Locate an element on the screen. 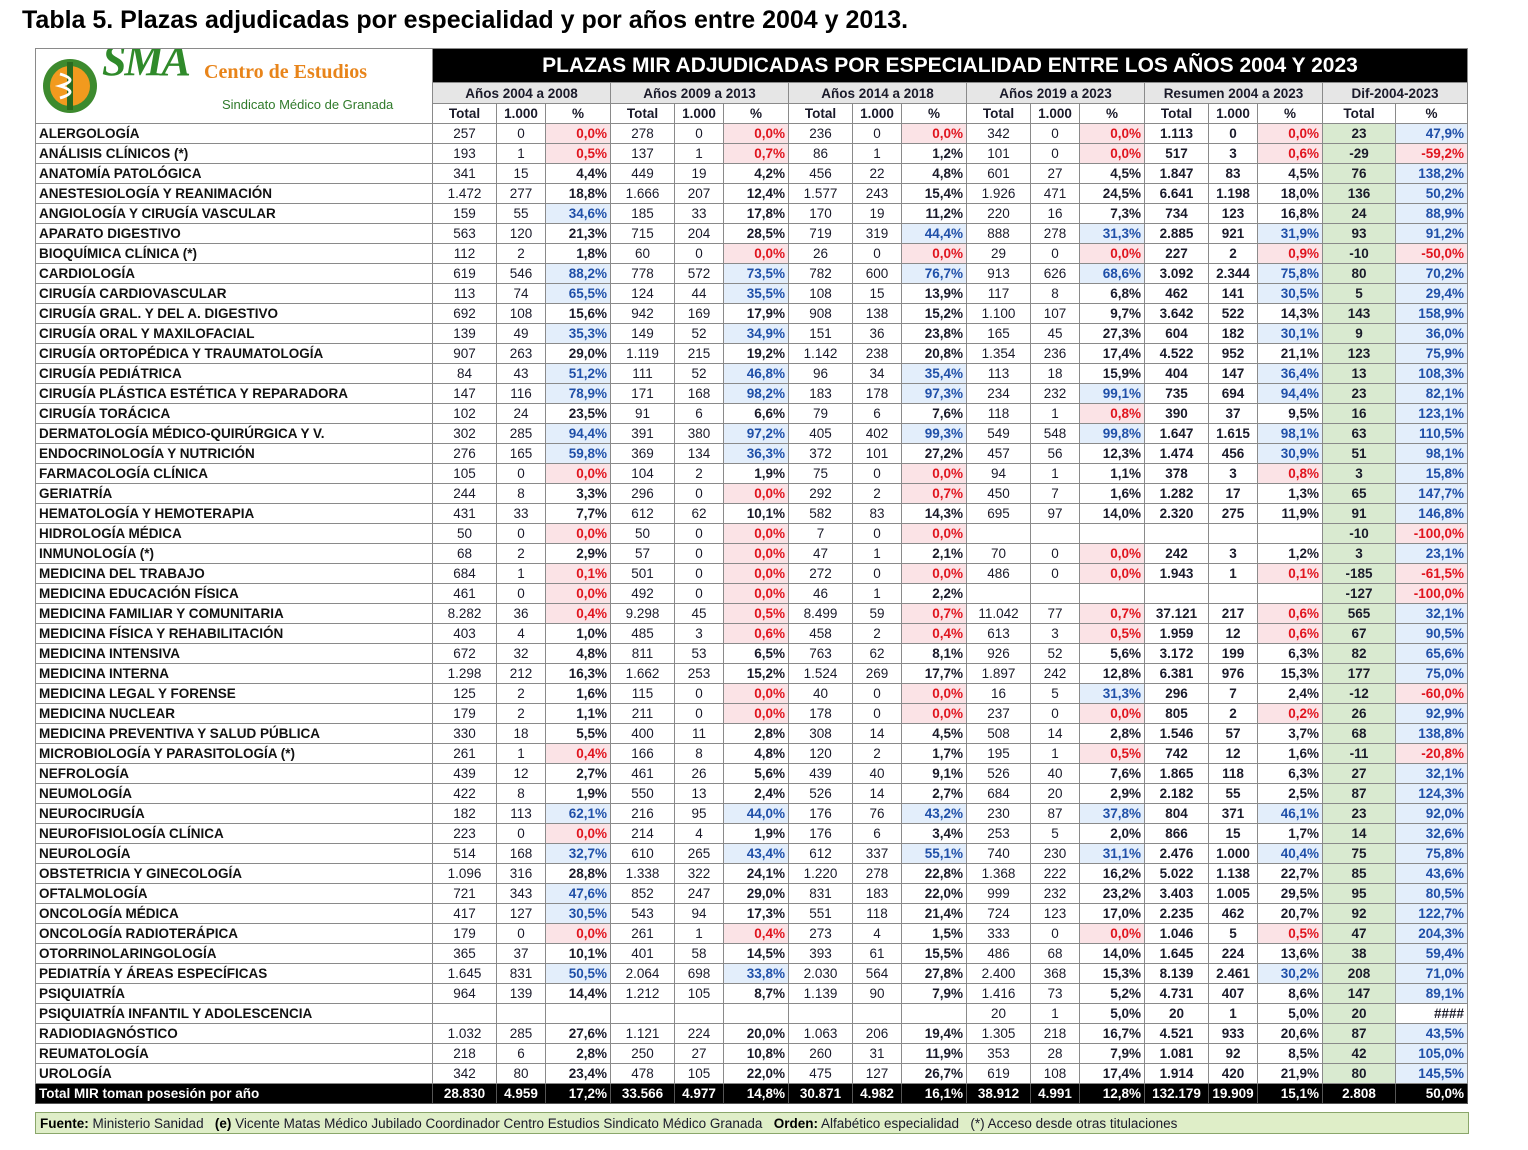 This screenshot has width=1528, height=1150. cell: 0,9% is located at coordinates (1290, 253).